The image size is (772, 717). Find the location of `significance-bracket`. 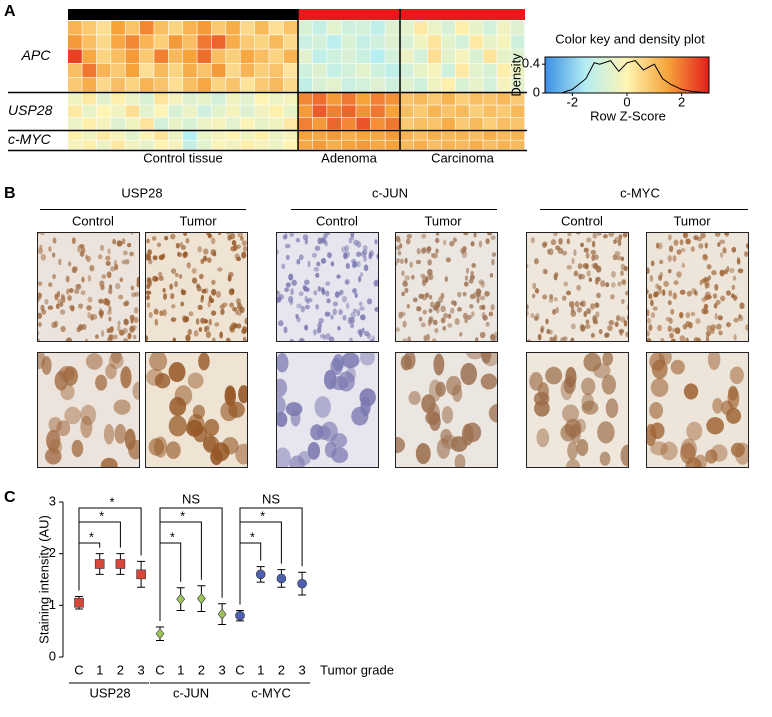

significance-bracket is located at coordinates (260, 563).